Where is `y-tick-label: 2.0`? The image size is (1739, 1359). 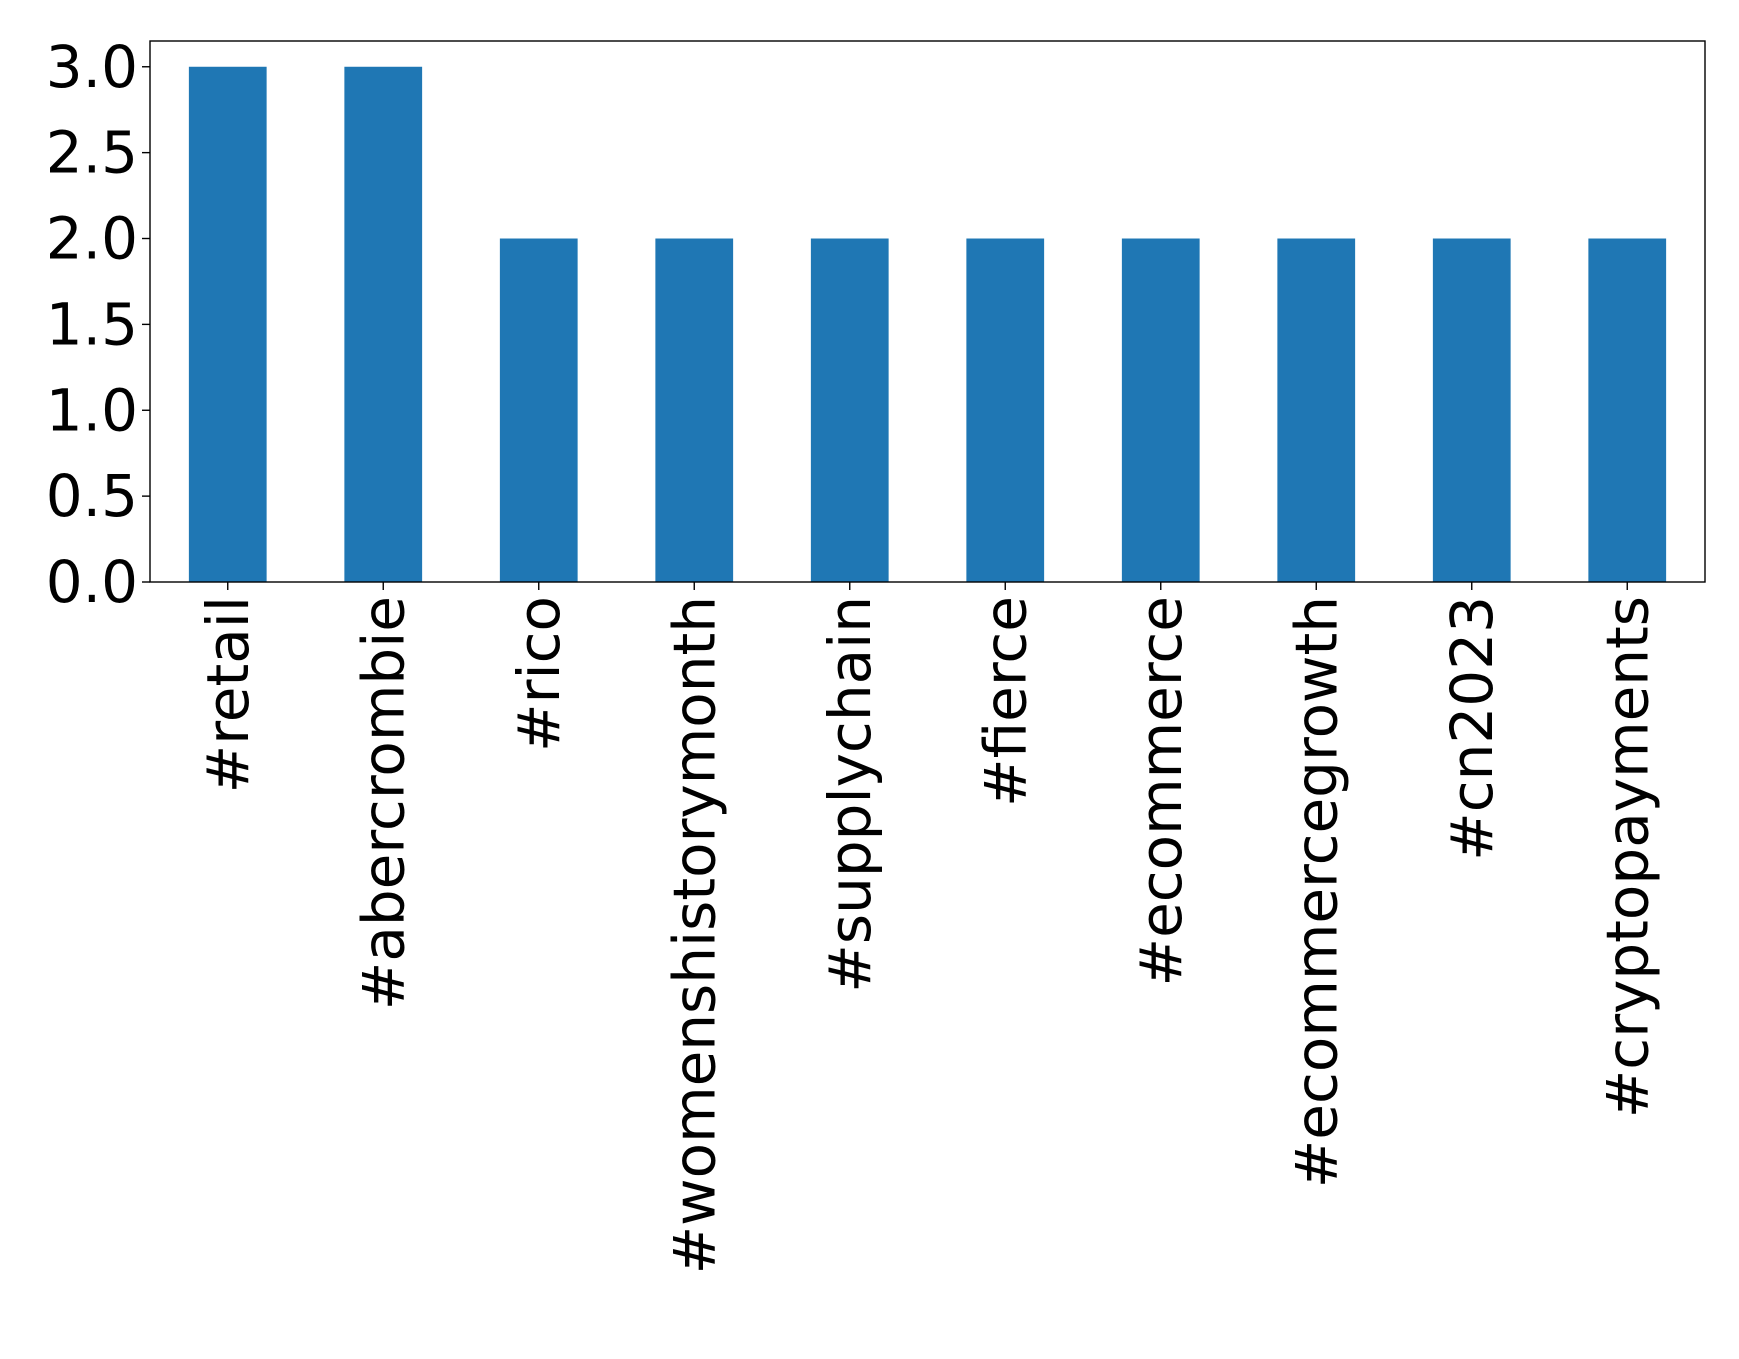
y-tick-label: 2.0 is located at coordinates (92, 239).